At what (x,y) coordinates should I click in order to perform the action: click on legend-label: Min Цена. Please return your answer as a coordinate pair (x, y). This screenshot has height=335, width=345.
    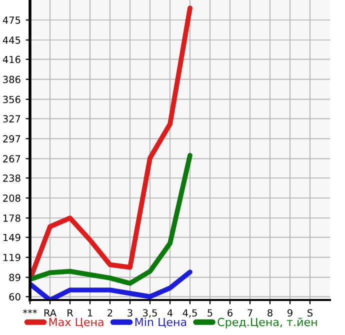
    Looking at the image, I should click on (160, 323).